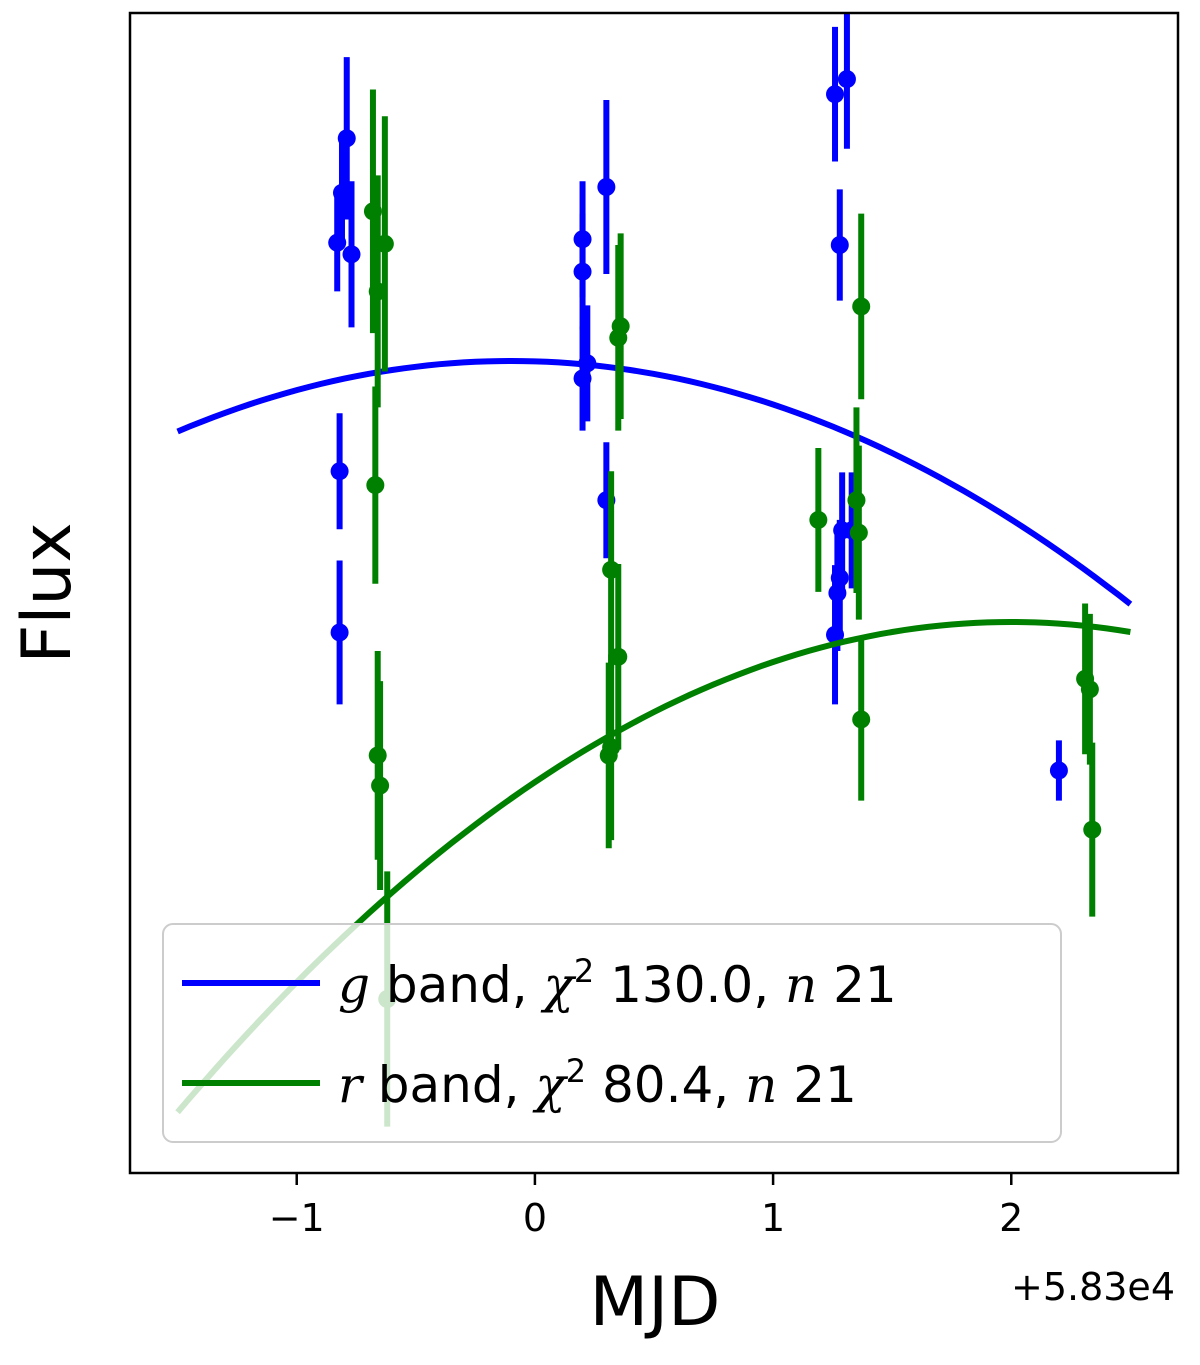  I want to click on legend-label-g-band: g band, χ2 130.0, n 21, so click(617, 983).